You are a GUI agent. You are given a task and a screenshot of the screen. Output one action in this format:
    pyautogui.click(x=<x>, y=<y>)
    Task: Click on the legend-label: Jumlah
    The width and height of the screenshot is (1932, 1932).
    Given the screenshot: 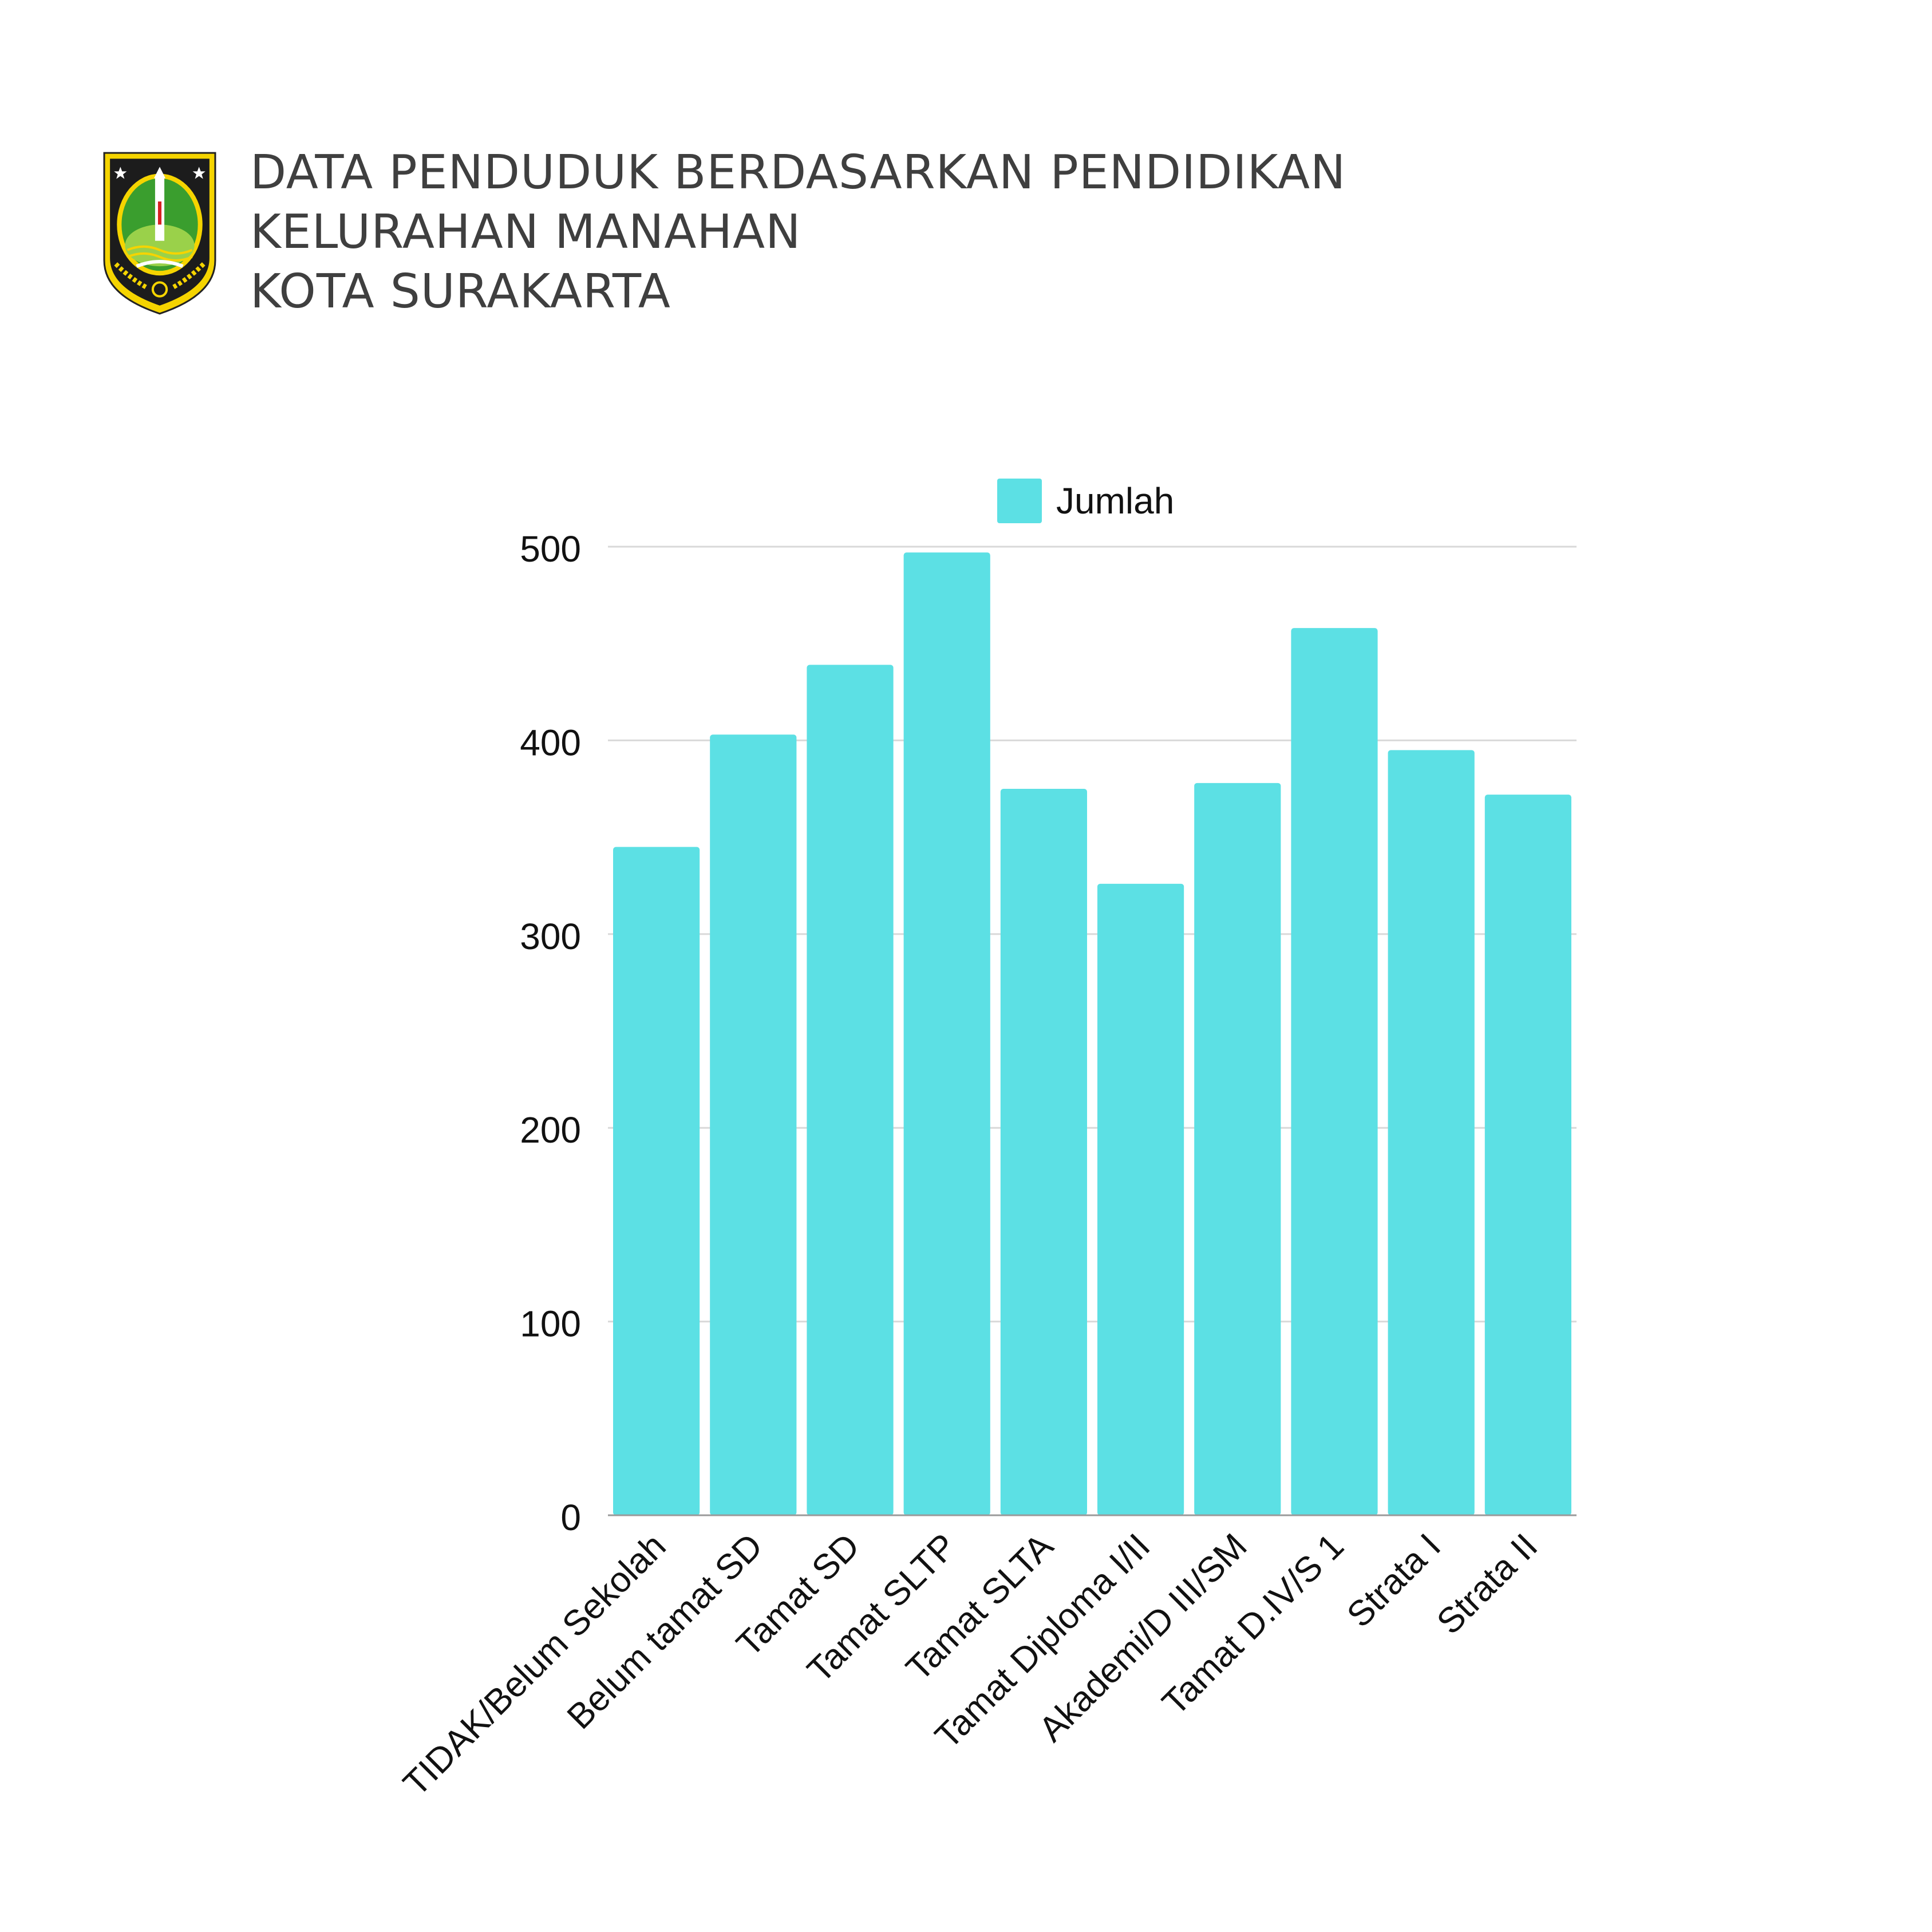 What is the action you would take?
    pyautogui.click(x=1115, y=500)
    